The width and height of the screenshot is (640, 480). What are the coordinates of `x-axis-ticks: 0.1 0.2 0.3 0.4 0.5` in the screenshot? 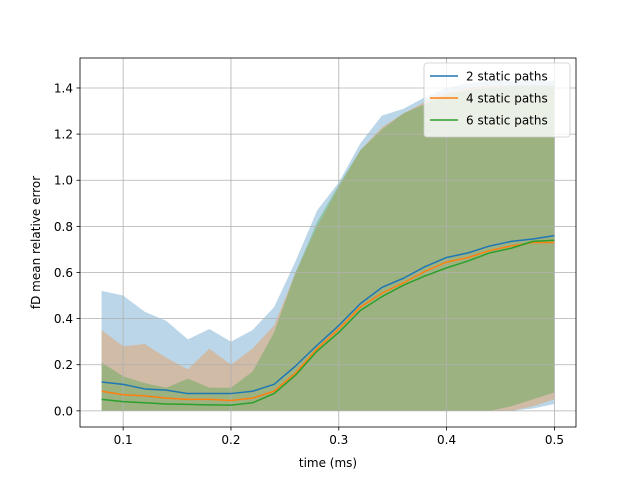 It's located at (339, 437).